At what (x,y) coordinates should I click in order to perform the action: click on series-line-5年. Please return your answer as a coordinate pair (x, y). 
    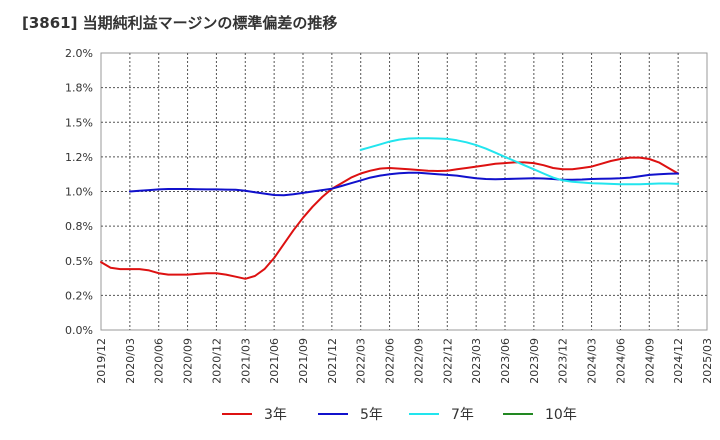
    Looking at the image, I should click on (404, 184).